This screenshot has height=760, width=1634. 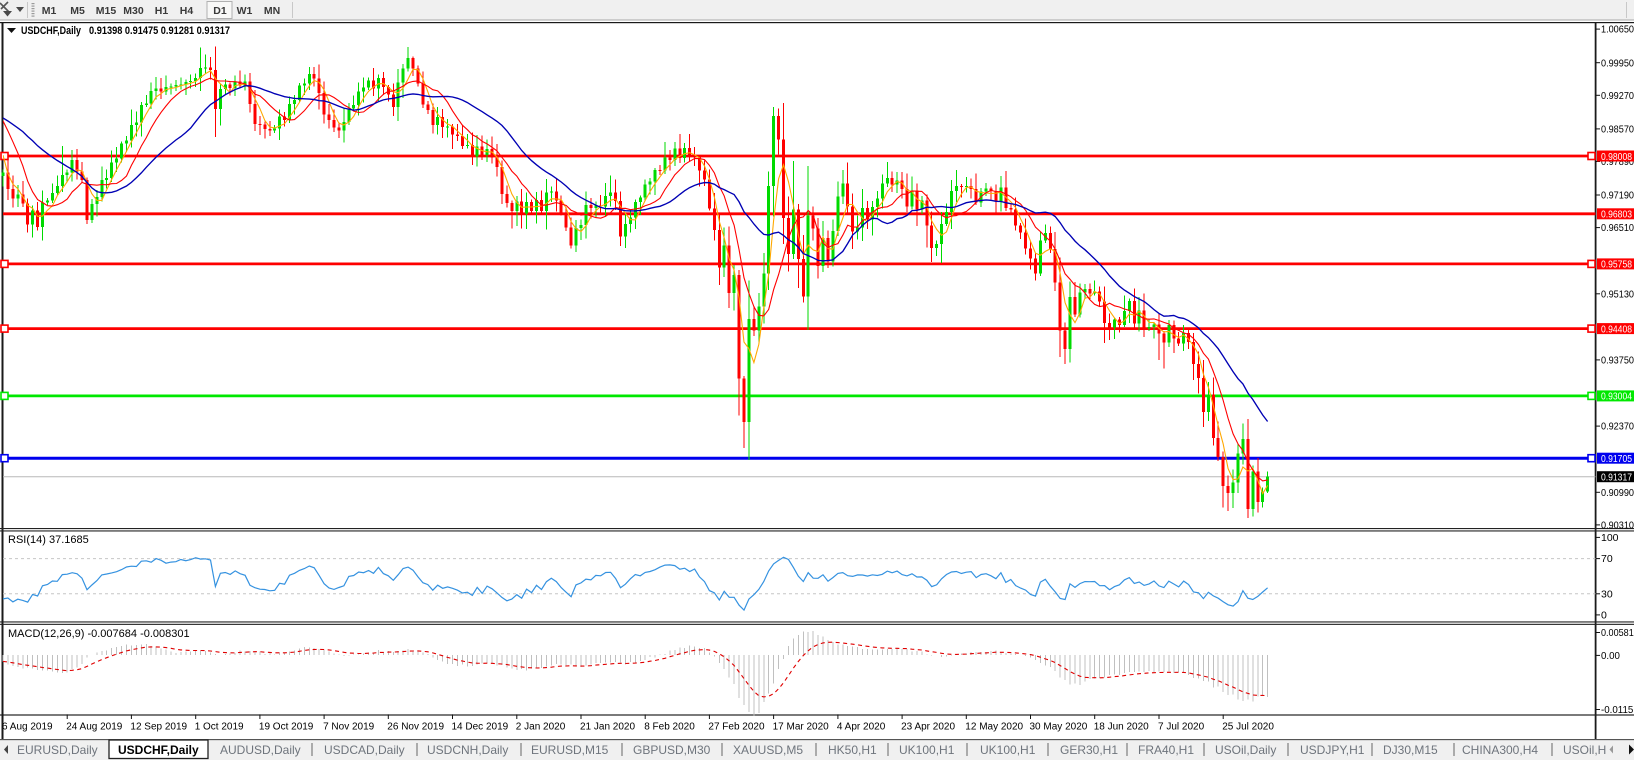 I want to click on svg-text: 100, so click(x=1610, y=538).